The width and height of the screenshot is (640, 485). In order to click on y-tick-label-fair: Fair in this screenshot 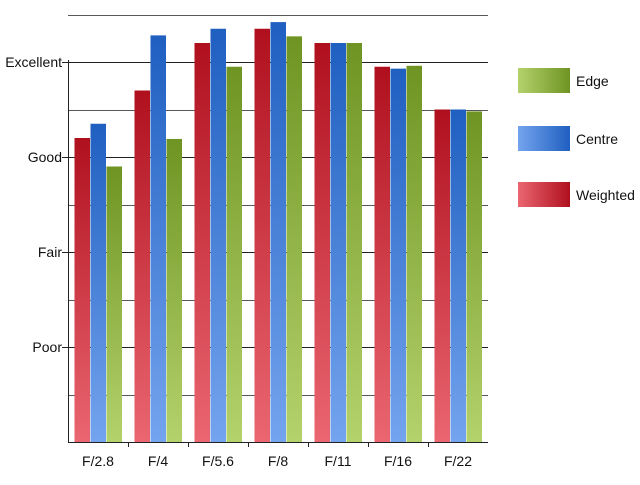, I will do `click(50, 252)`.